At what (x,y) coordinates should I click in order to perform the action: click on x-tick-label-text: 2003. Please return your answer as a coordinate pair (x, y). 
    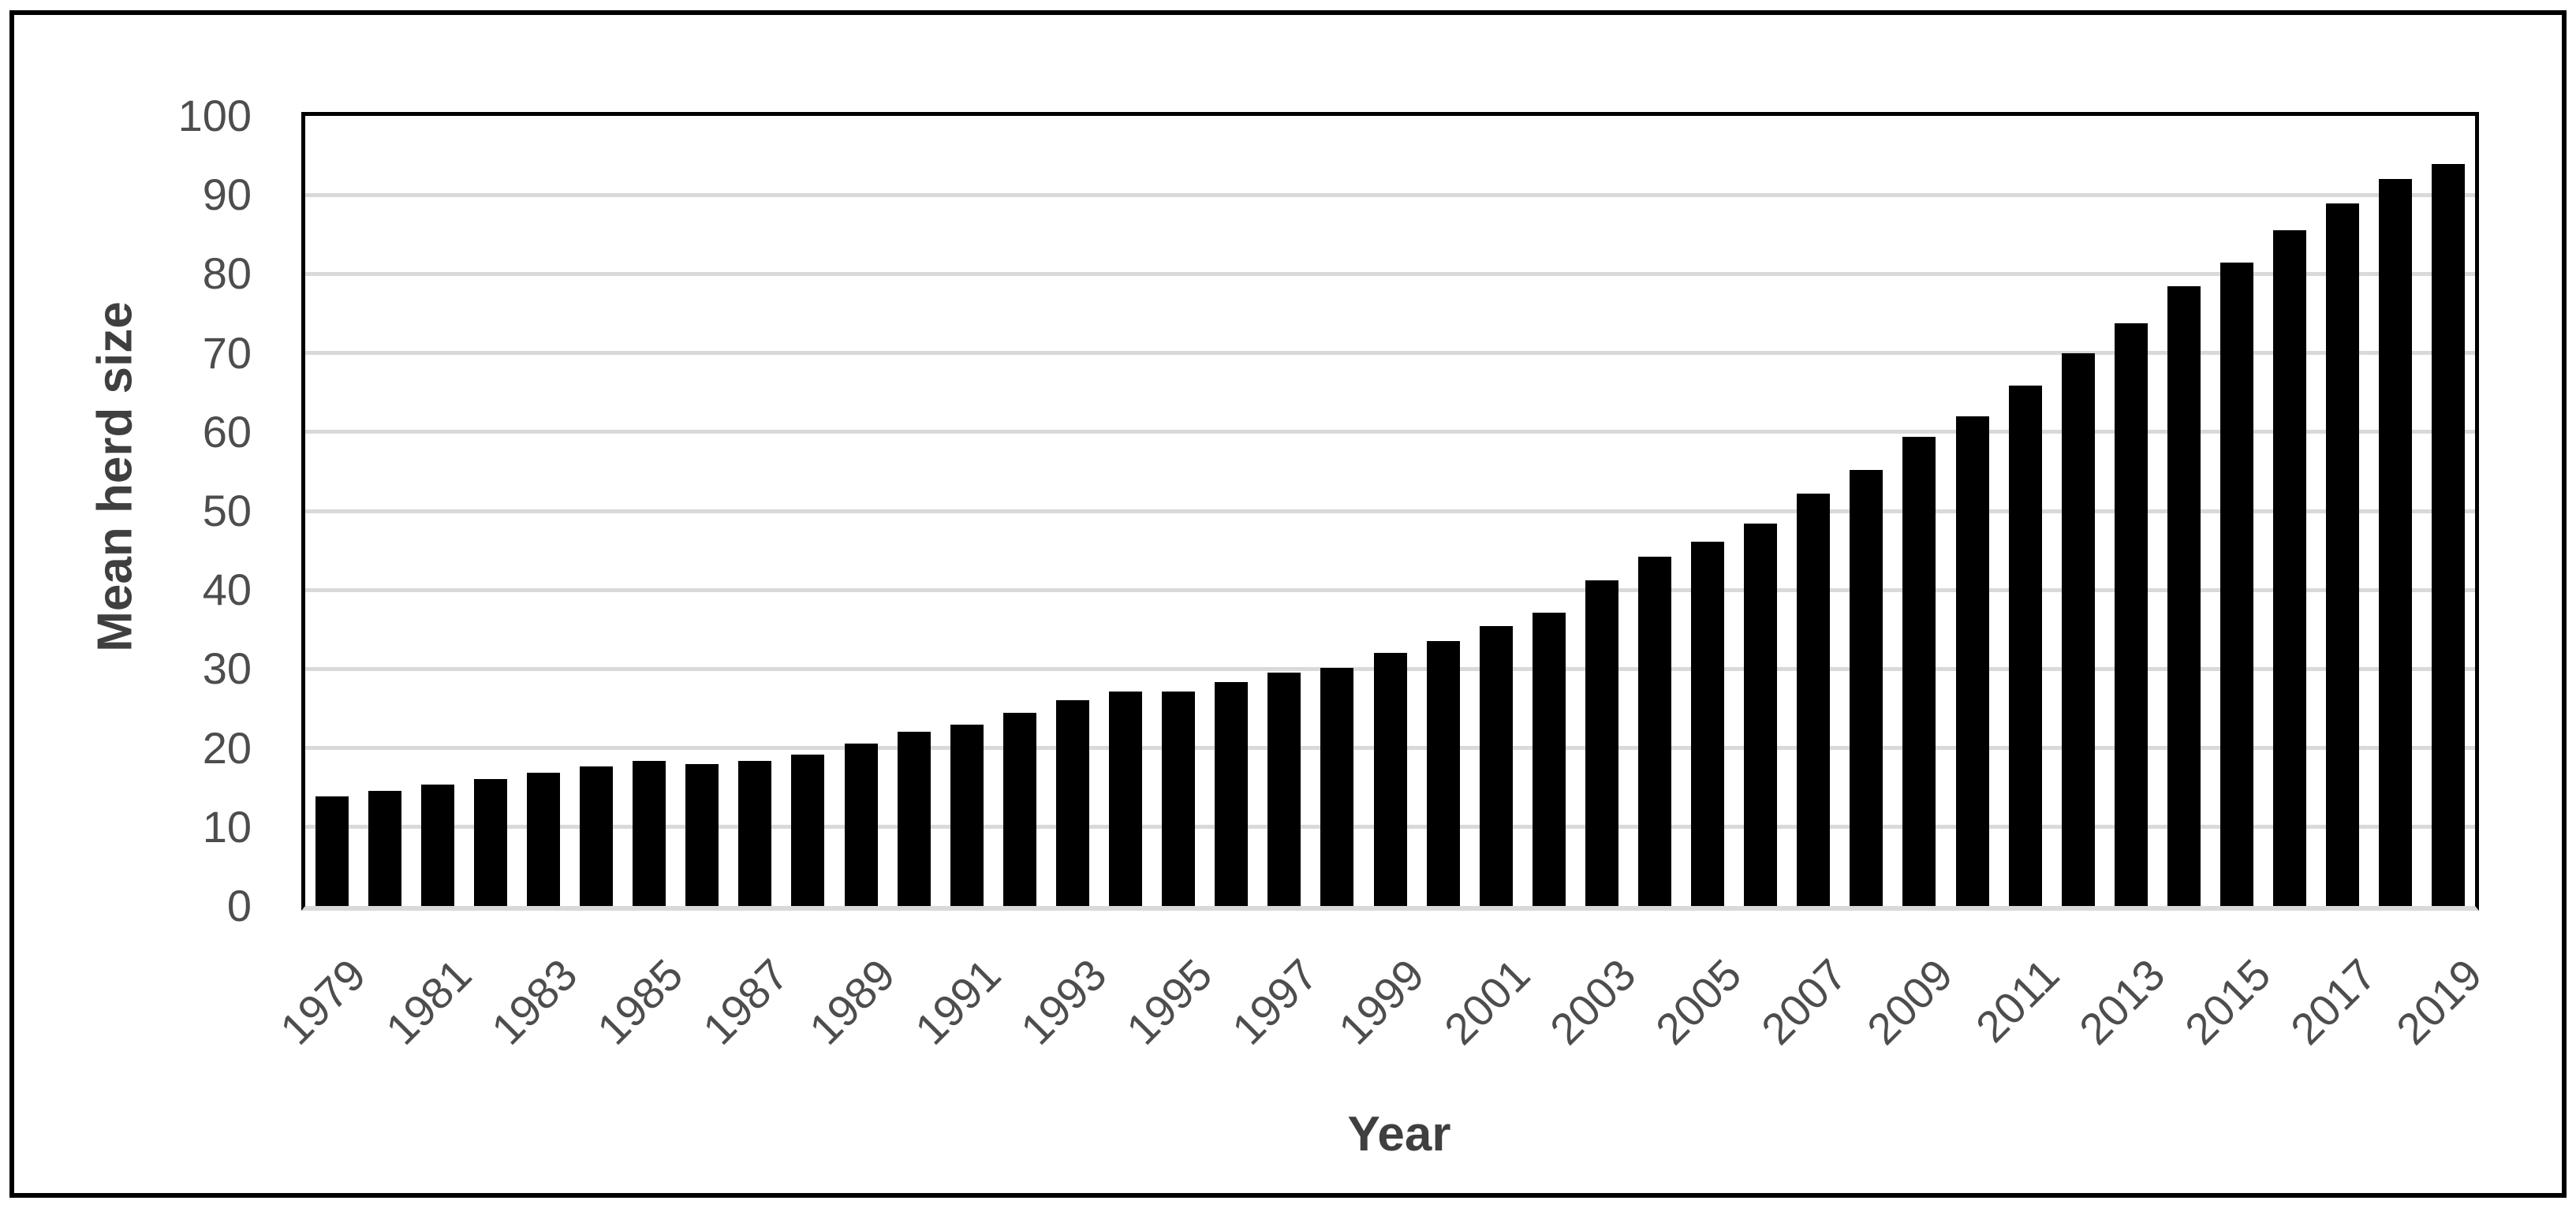
    Looking at the image, I should click on (1592, 1002).